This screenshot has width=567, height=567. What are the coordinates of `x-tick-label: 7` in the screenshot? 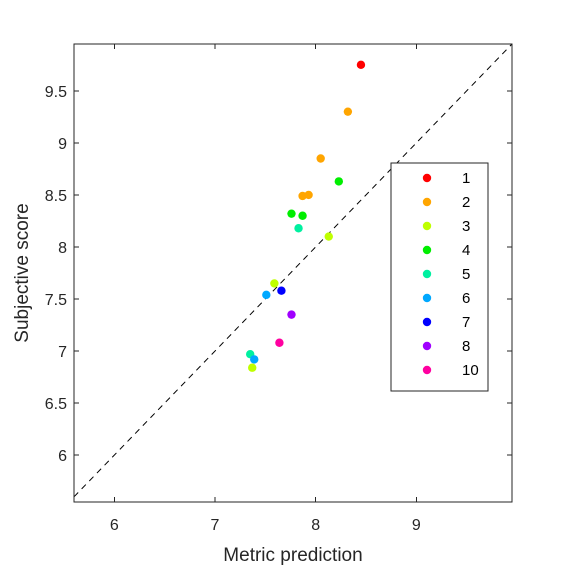 It's located at (215, 525).